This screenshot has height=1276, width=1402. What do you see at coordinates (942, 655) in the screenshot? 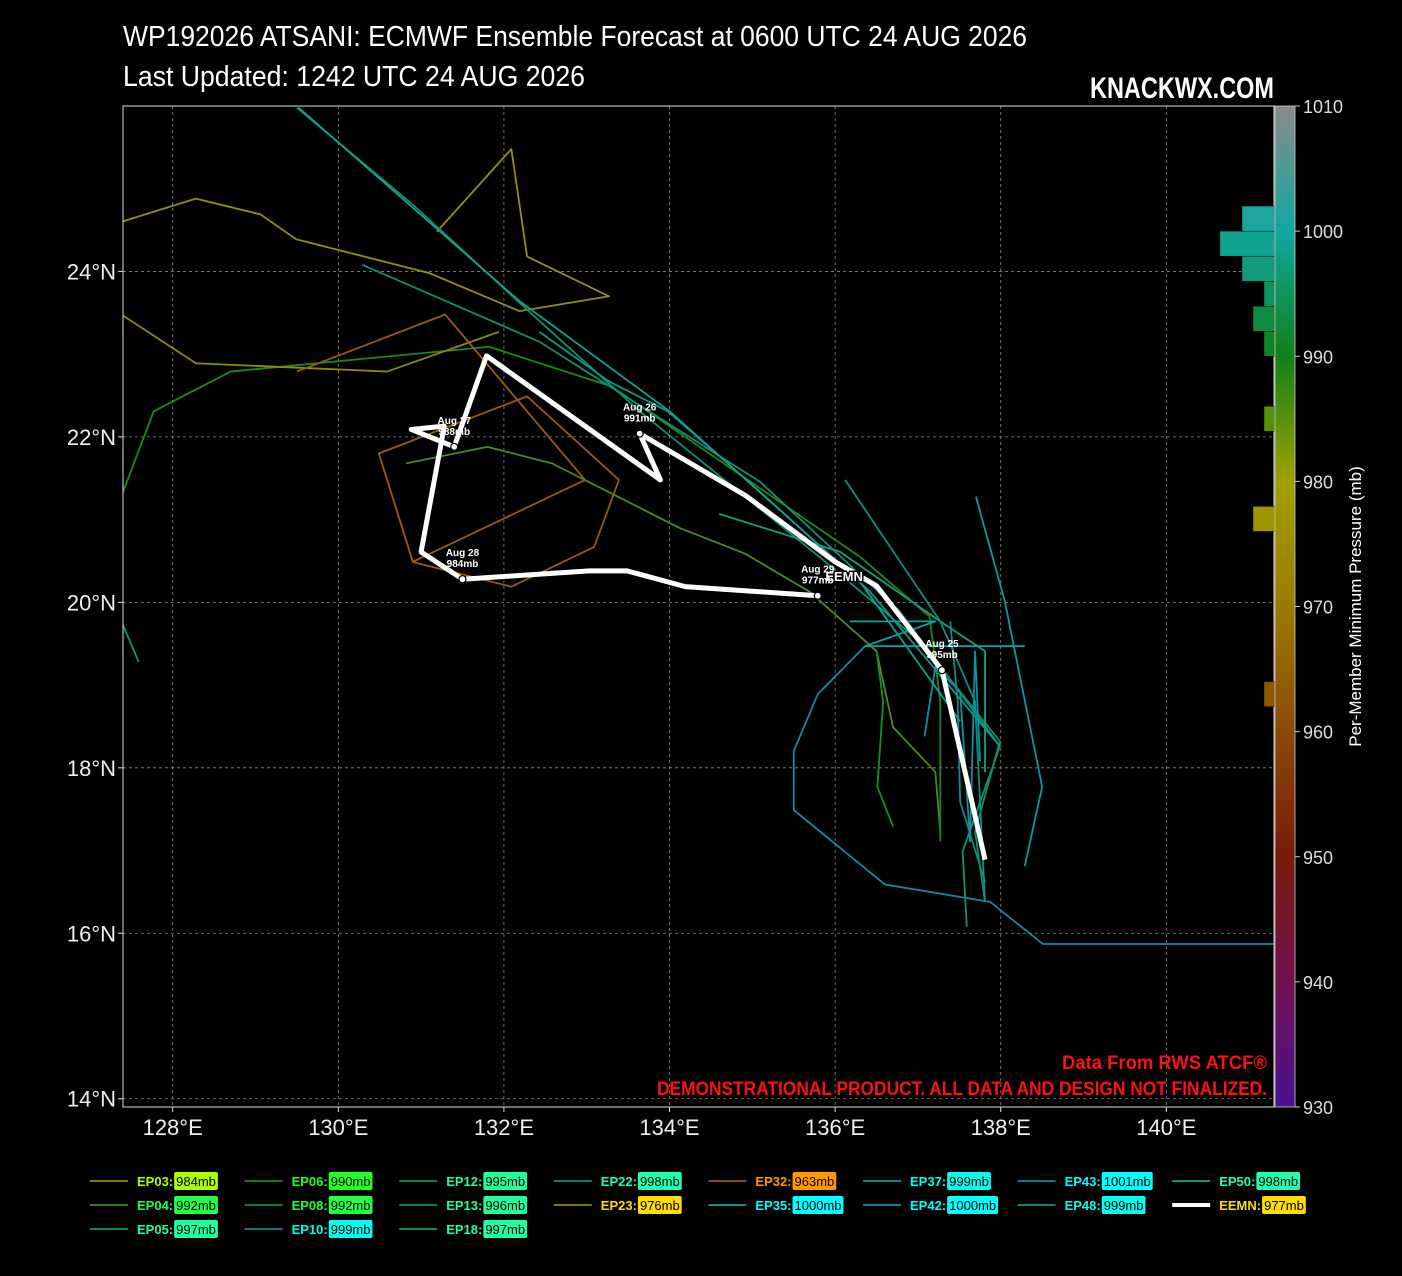
I see `day-pressure: 995mb` at bounding box center [942, 655].